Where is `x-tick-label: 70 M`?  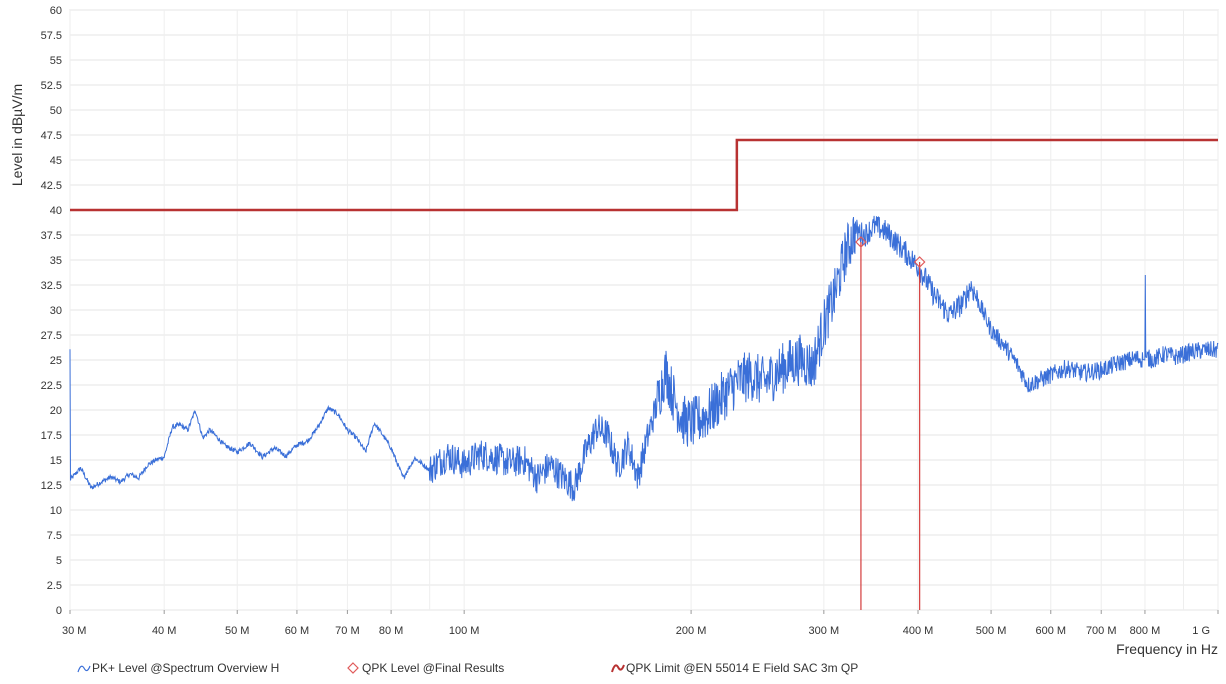
x-tick-label: 70 M is located at coordinates (347, 631).